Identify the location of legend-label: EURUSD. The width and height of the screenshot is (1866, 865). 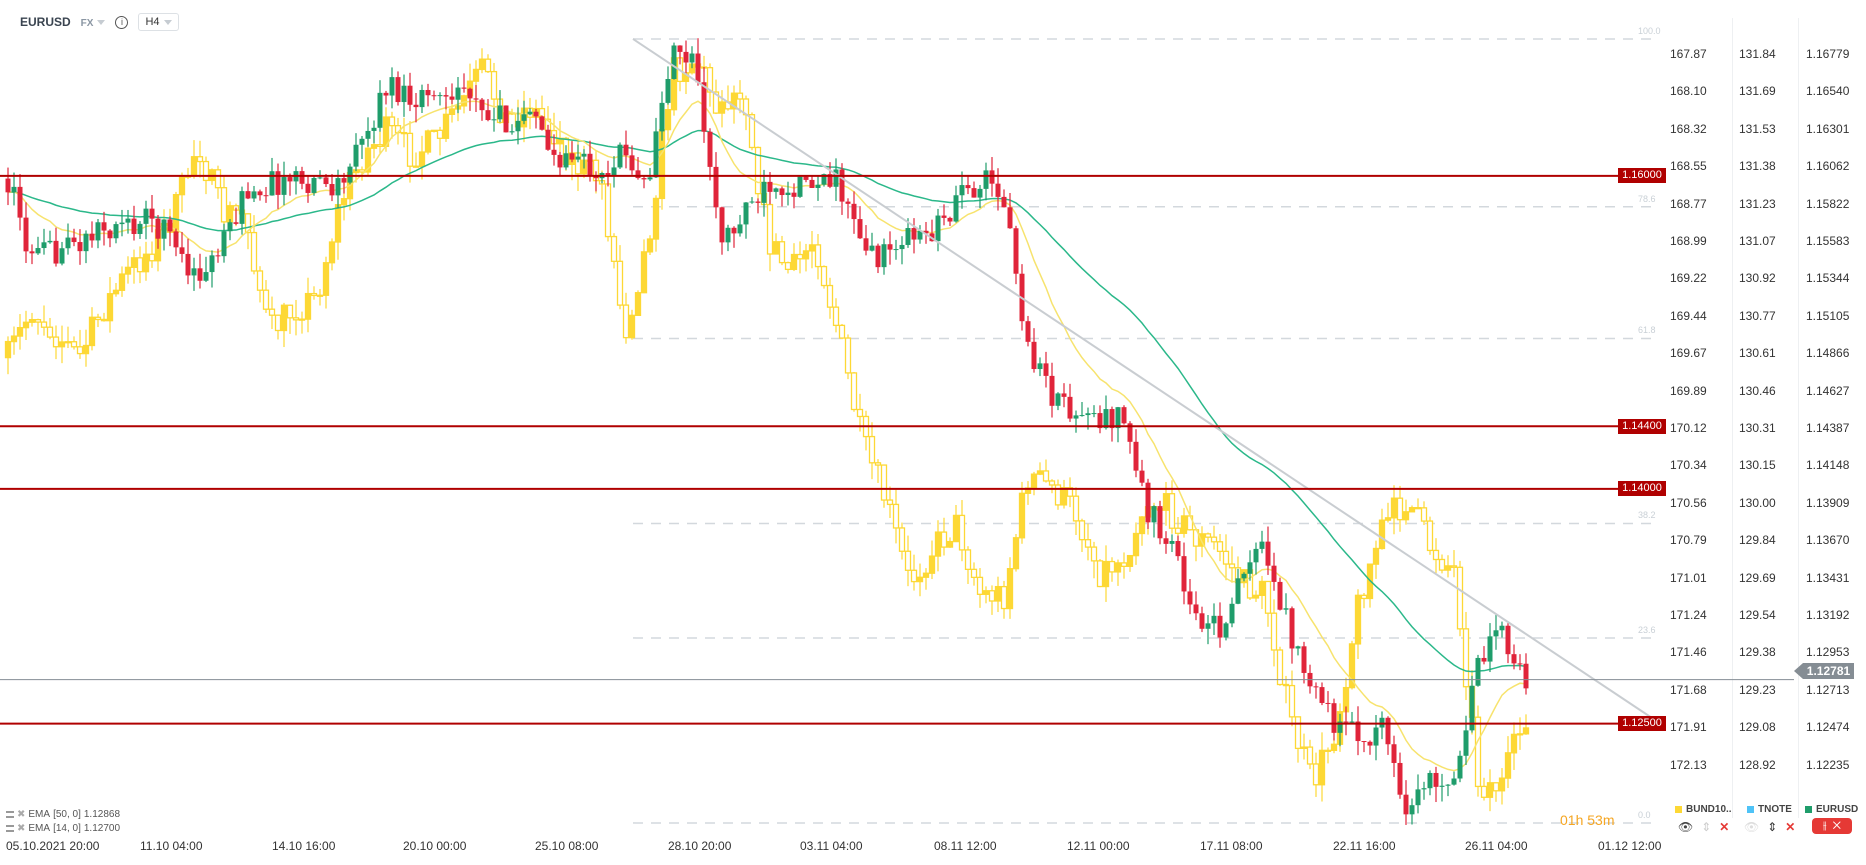
(1837, 809).